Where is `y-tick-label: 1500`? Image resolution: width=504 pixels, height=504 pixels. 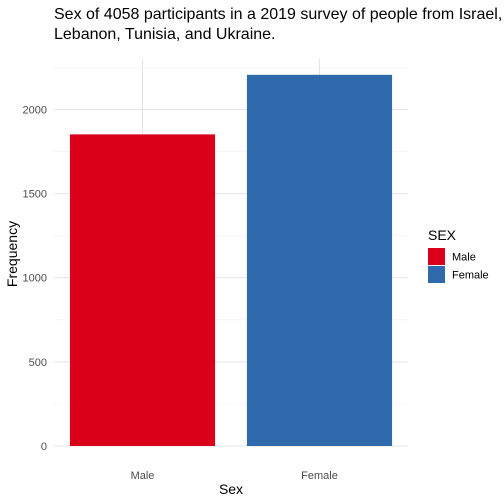 y-tick-label: 1500 is located at coordinates (35, 195).